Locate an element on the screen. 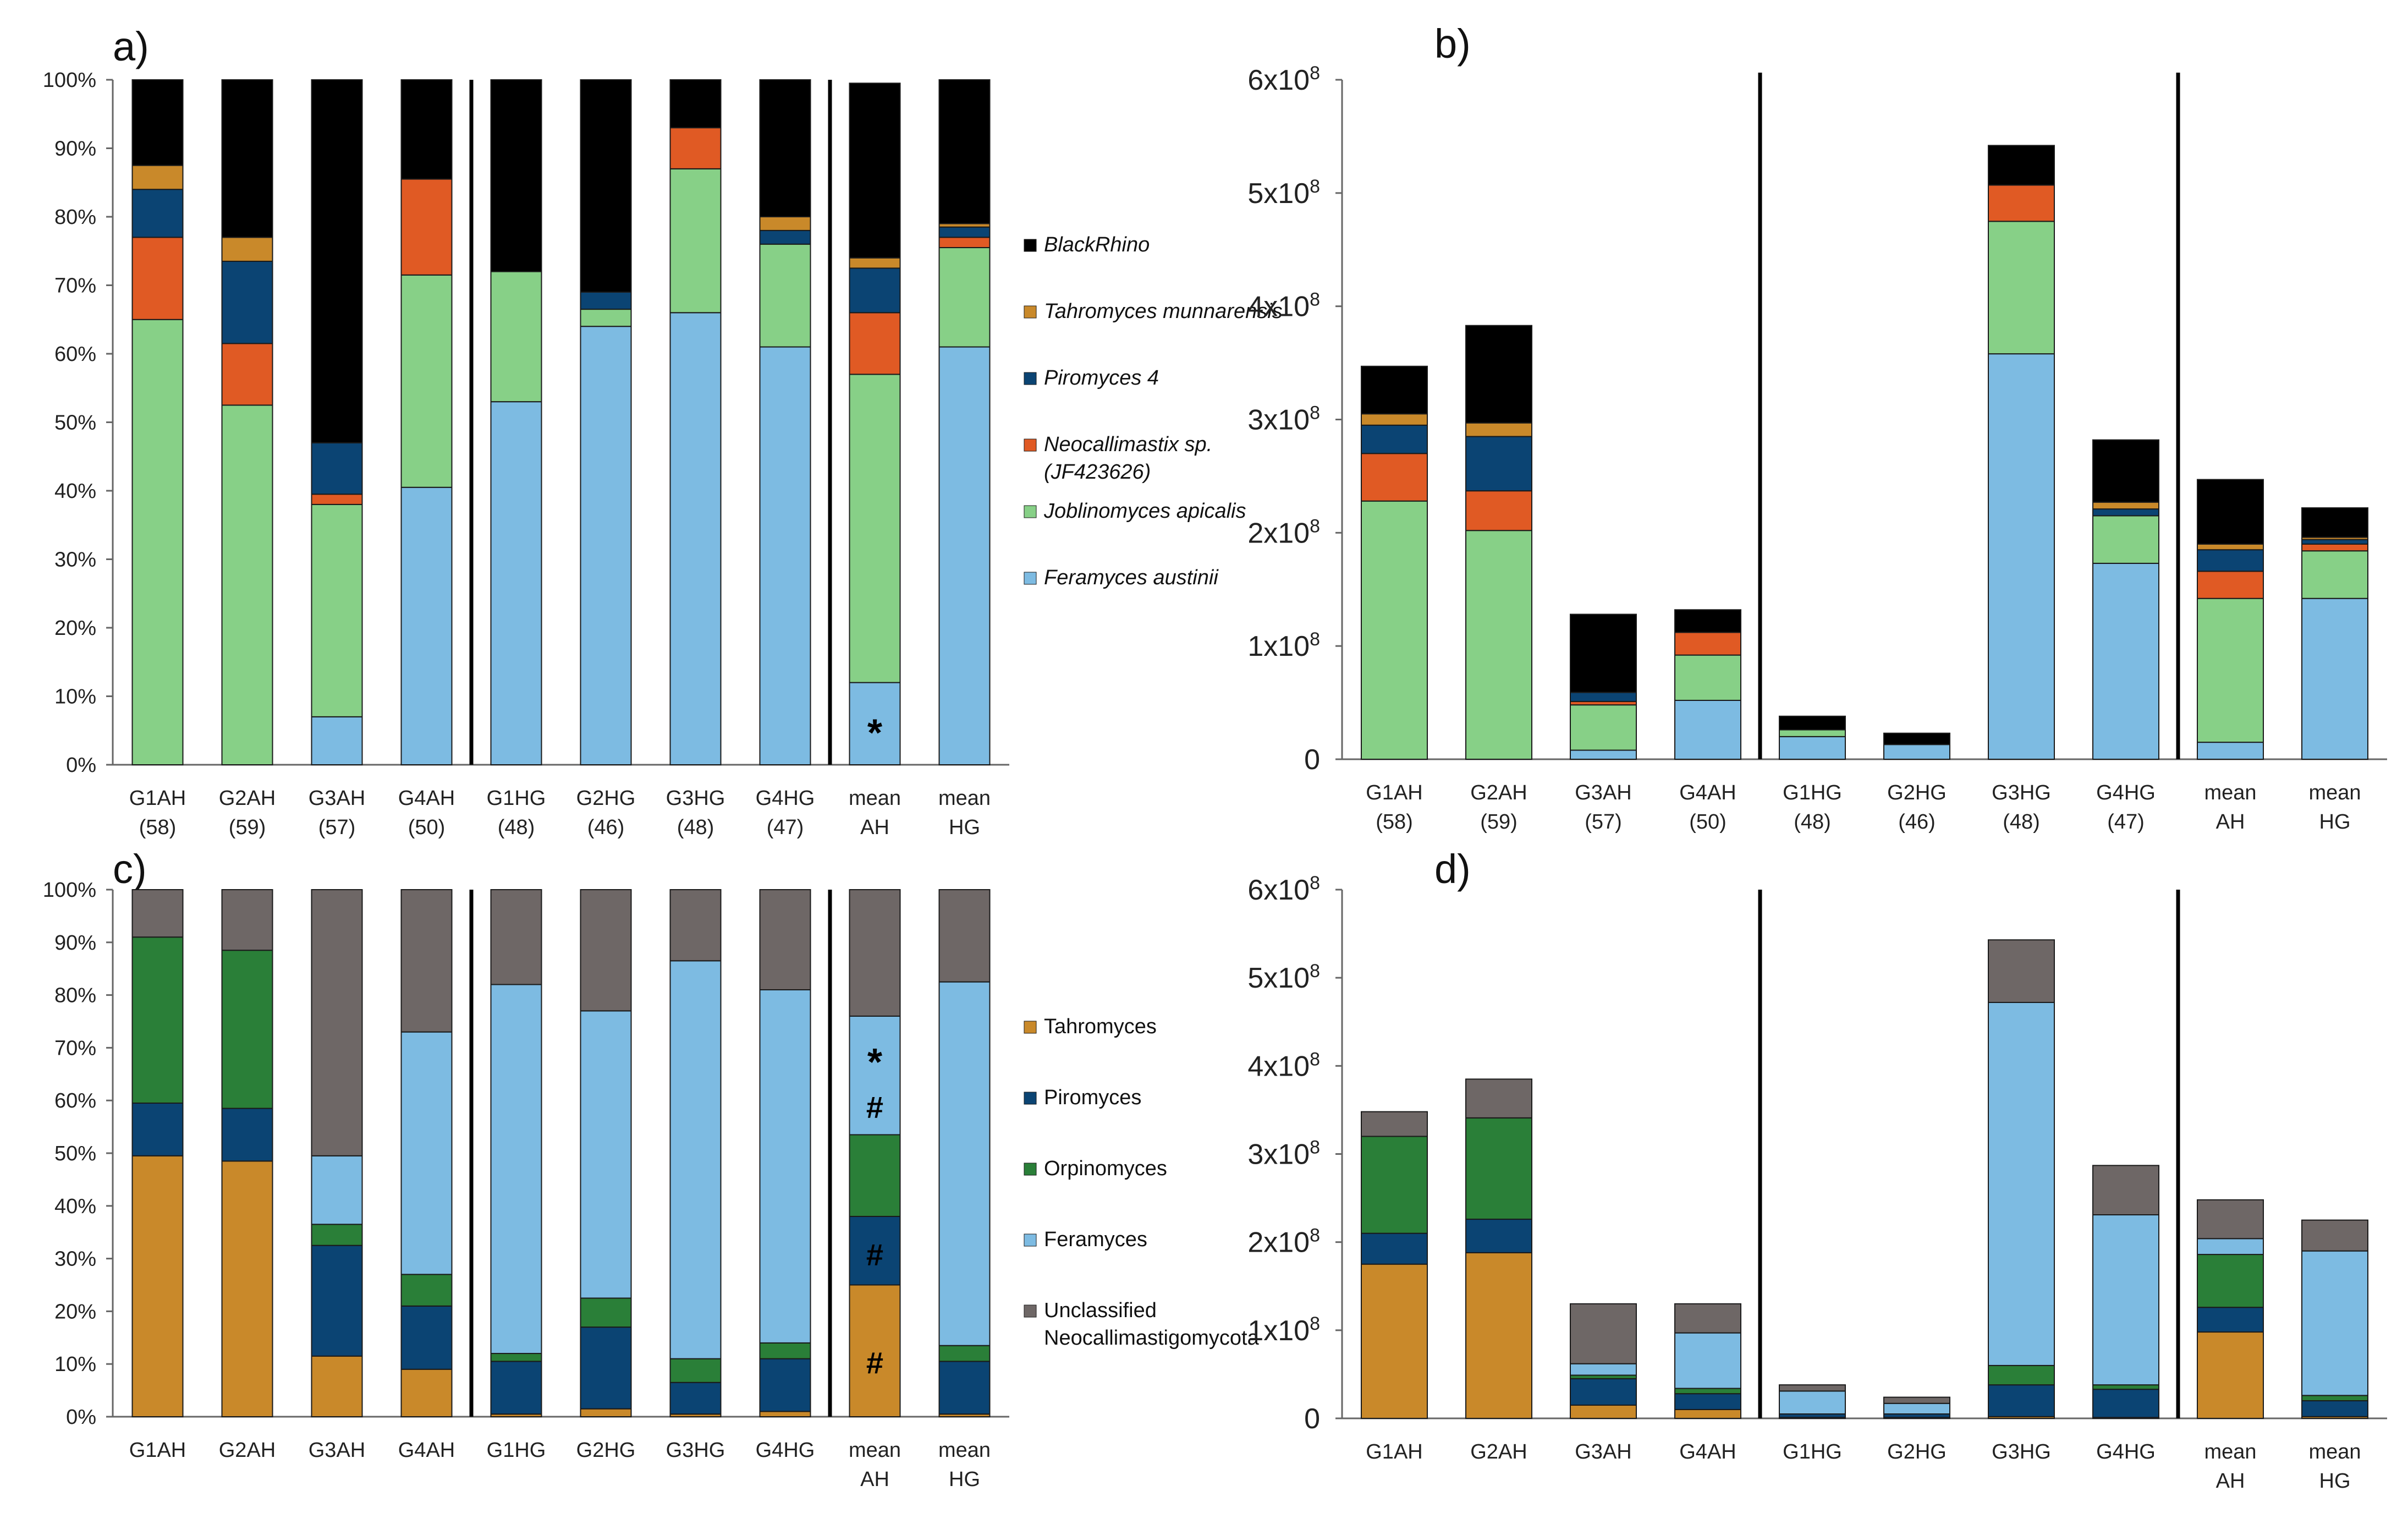 This screenshot has width=2408, height=1513. x-tick-sublabel: (50) is located at coordinates (427, 827).